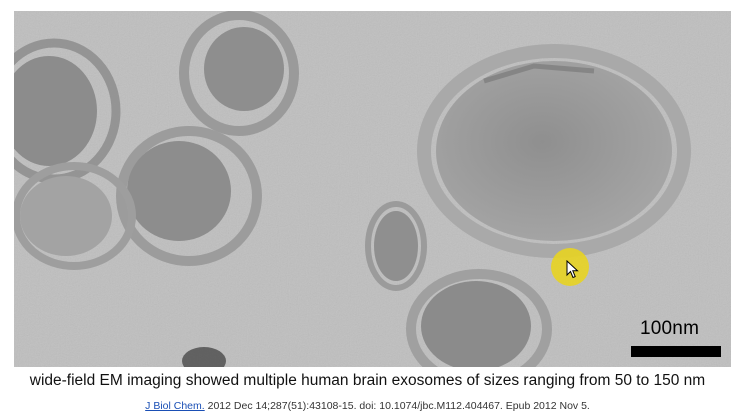  I want to click on journal-link: J Biol Chem., so click(175, 406).